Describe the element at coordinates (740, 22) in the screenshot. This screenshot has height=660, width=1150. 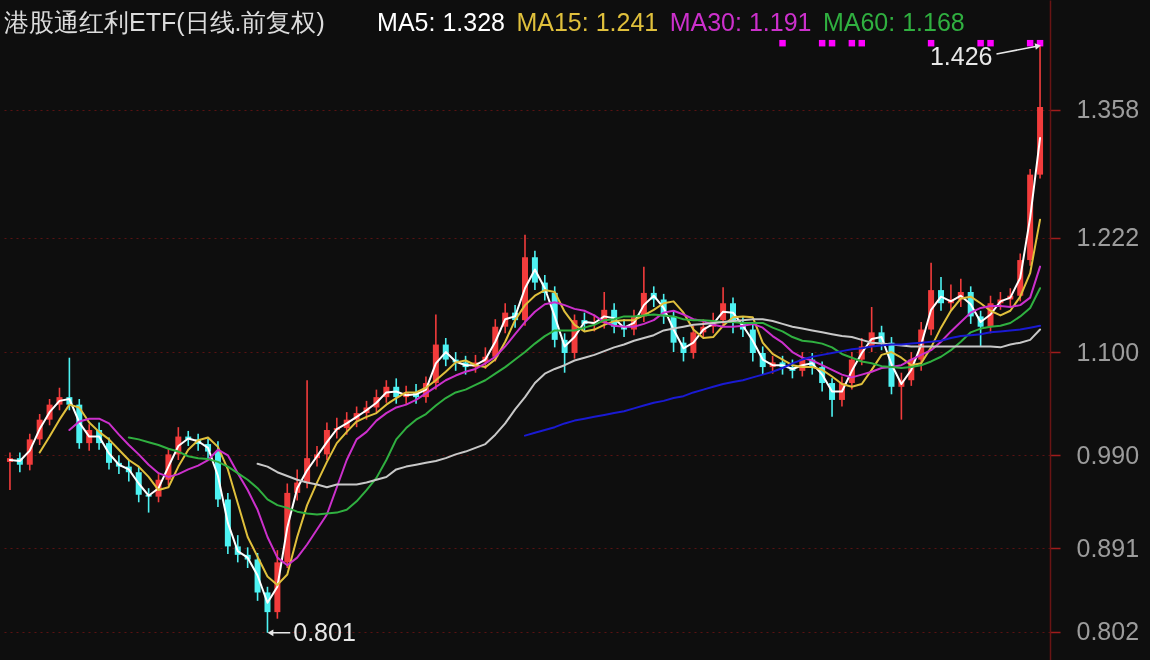
I see `text: MA30: 1.191` at that location.